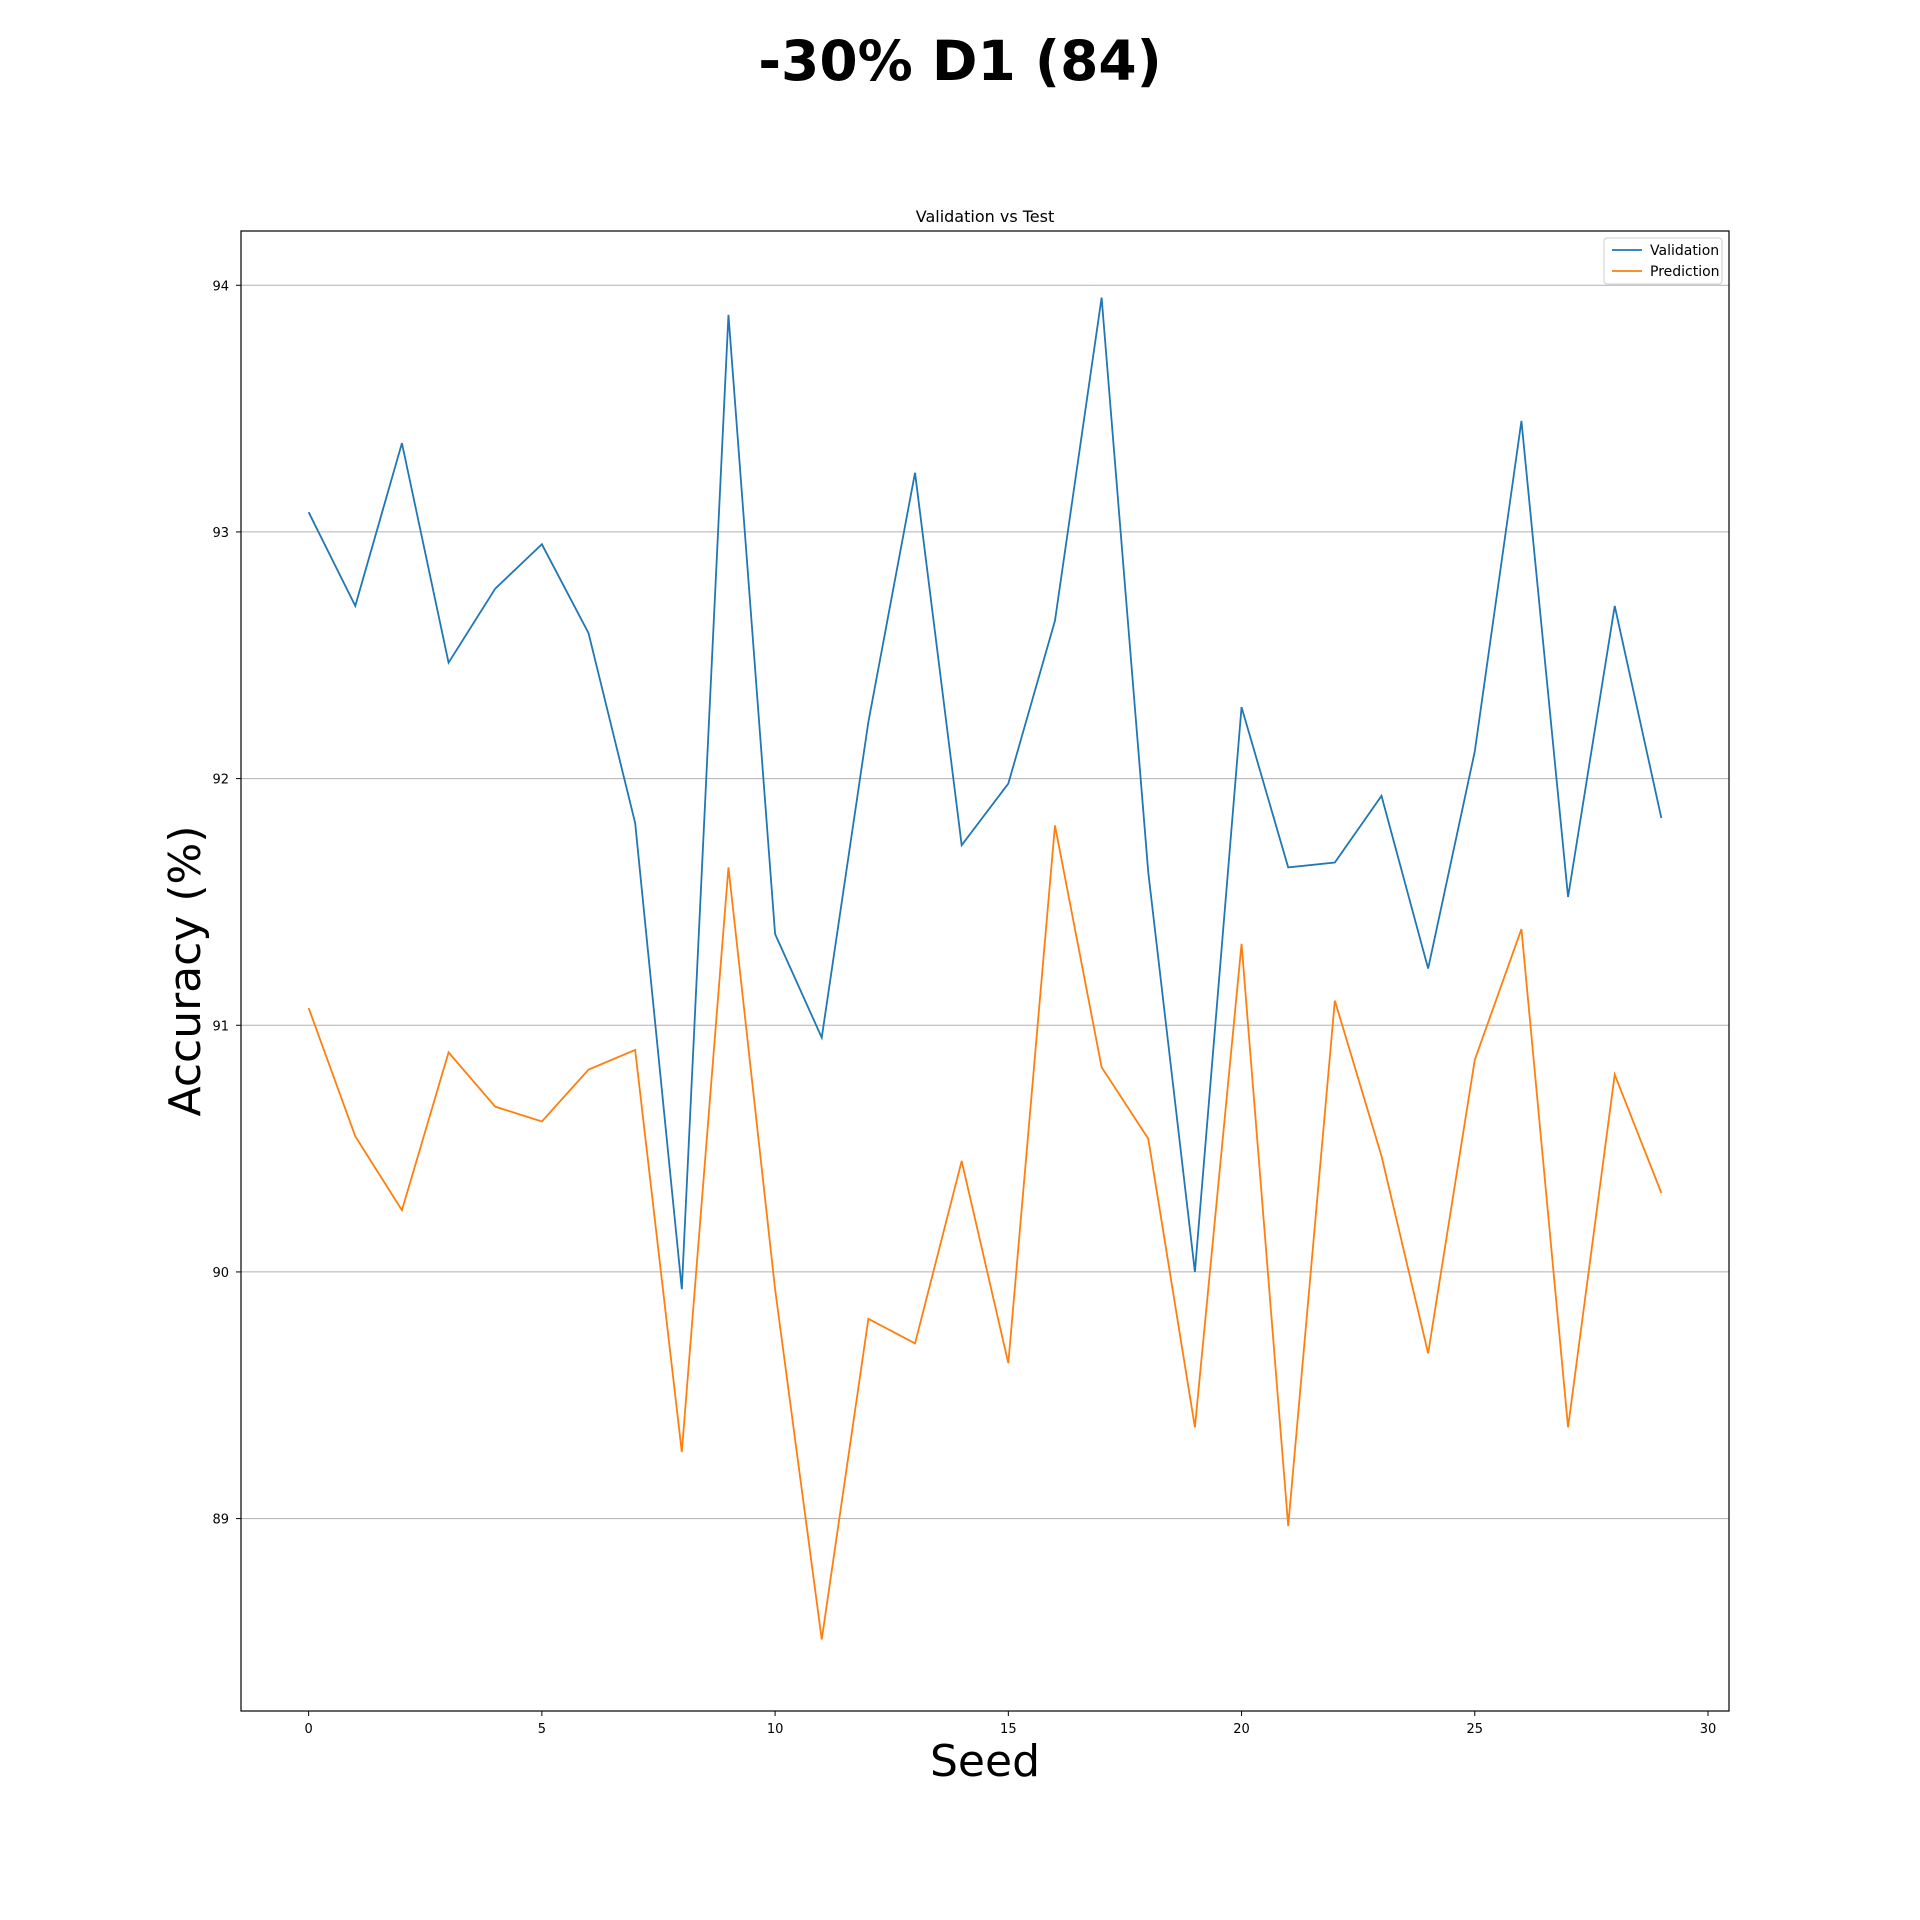 The image size is (1920, 1920). I want to click on x-tick-label: 5, so click(542, 1729).